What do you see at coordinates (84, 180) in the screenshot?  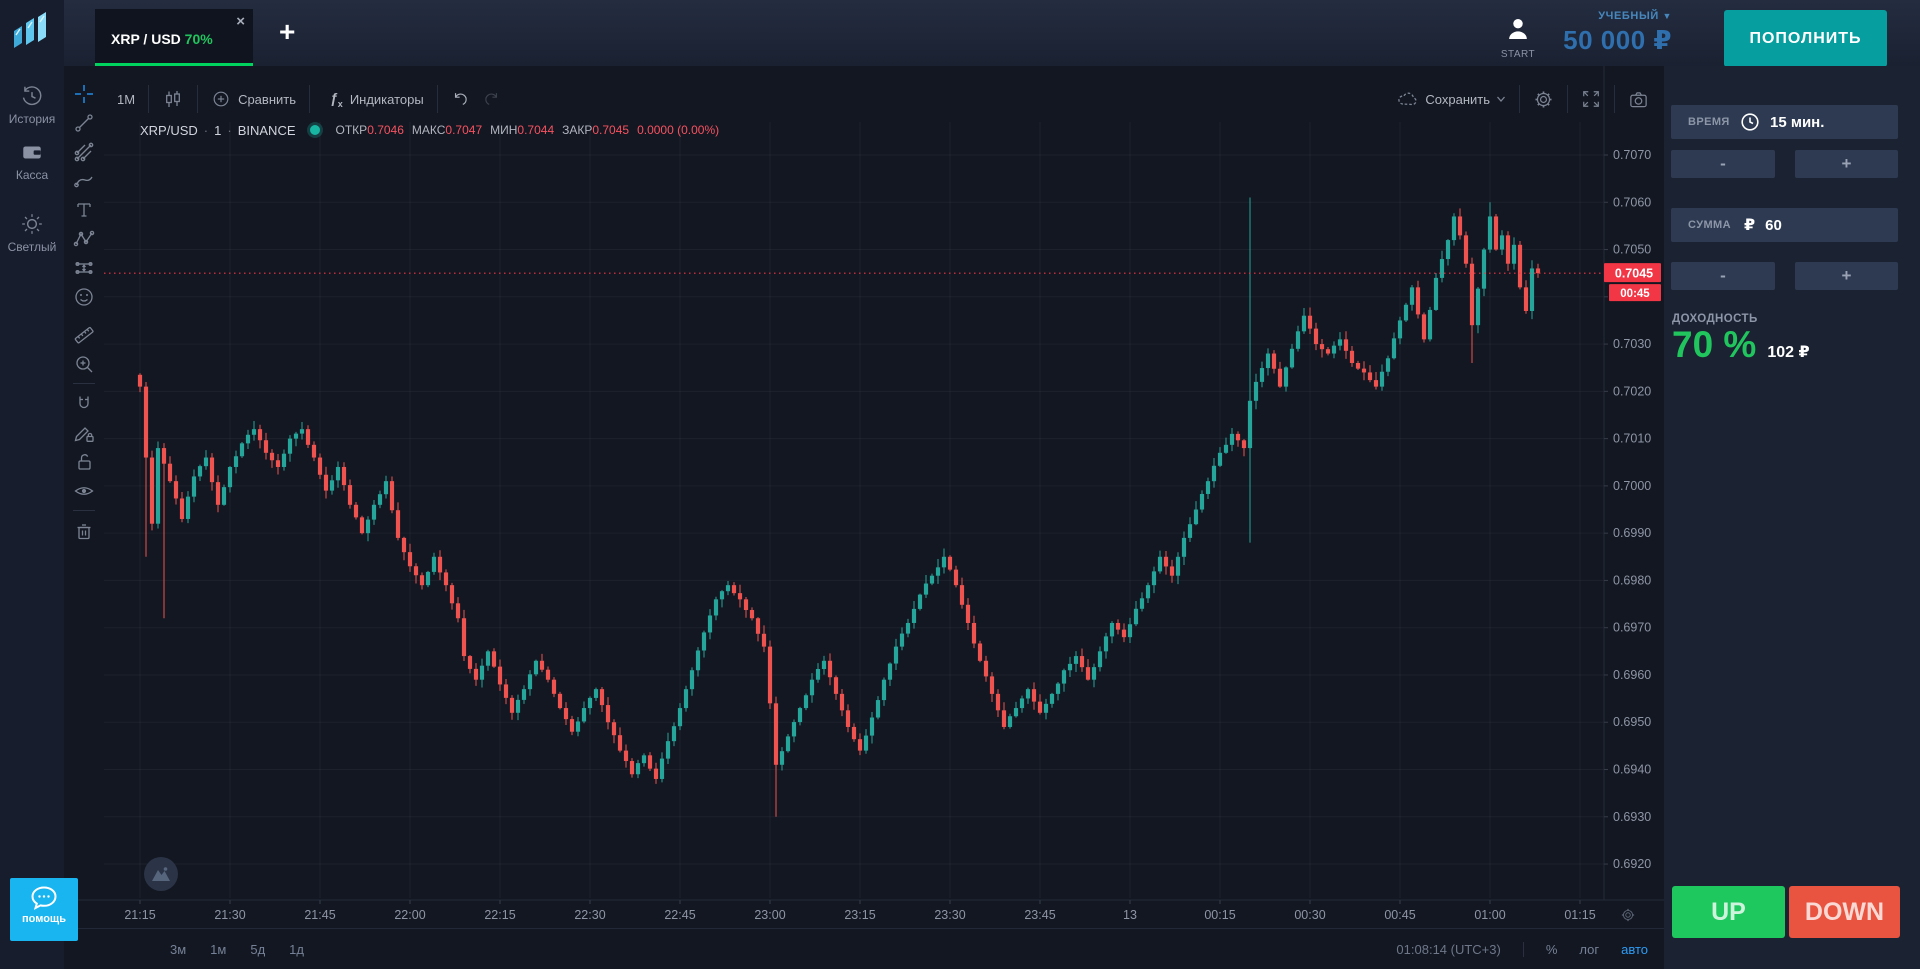 I see `brush-tool-icon` at bounding box center [84, 180].